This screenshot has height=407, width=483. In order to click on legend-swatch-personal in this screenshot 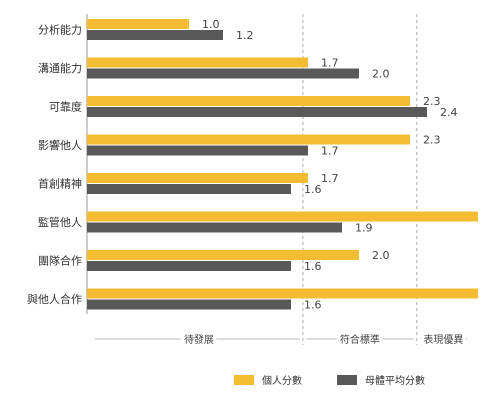, I will do `click(244, 380)`.